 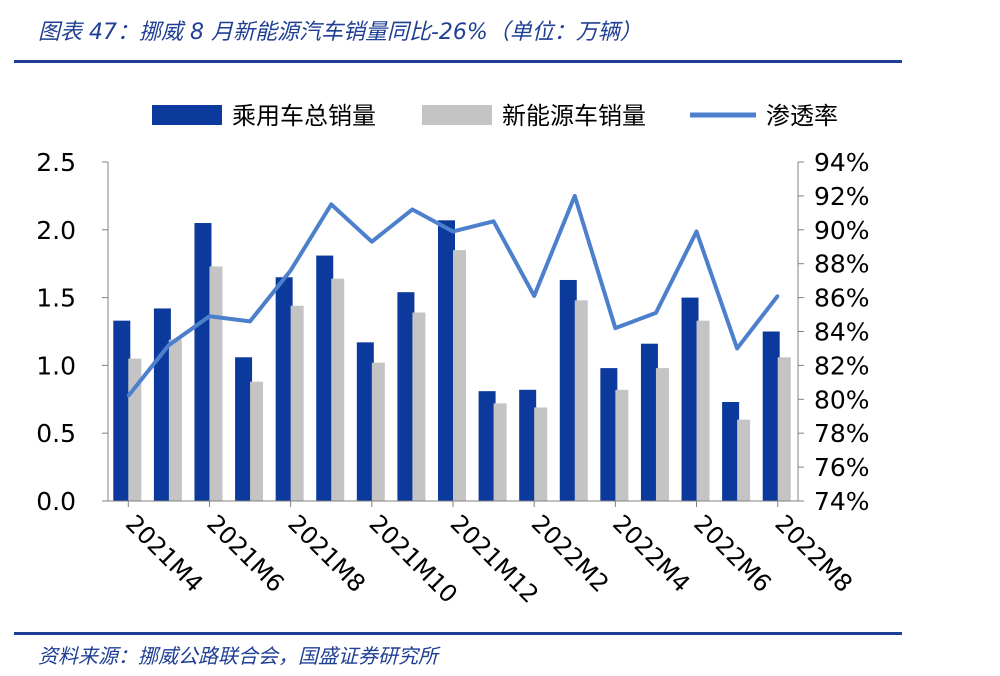 I want to click on right-tick-label: 90%, so click(x=842, y=230).